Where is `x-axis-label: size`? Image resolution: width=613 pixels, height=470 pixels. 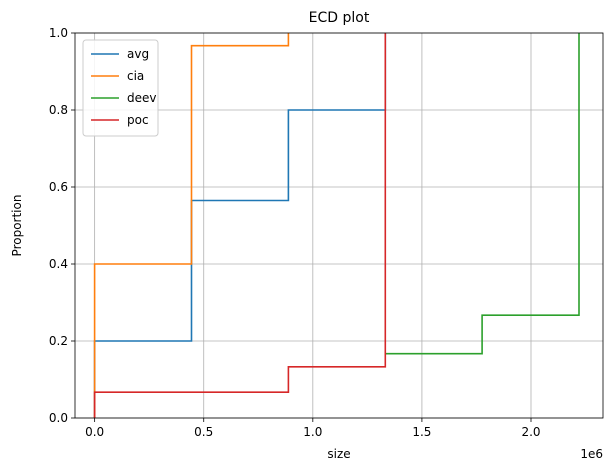 x-axis-label: size is located at coordinates (338, 454).